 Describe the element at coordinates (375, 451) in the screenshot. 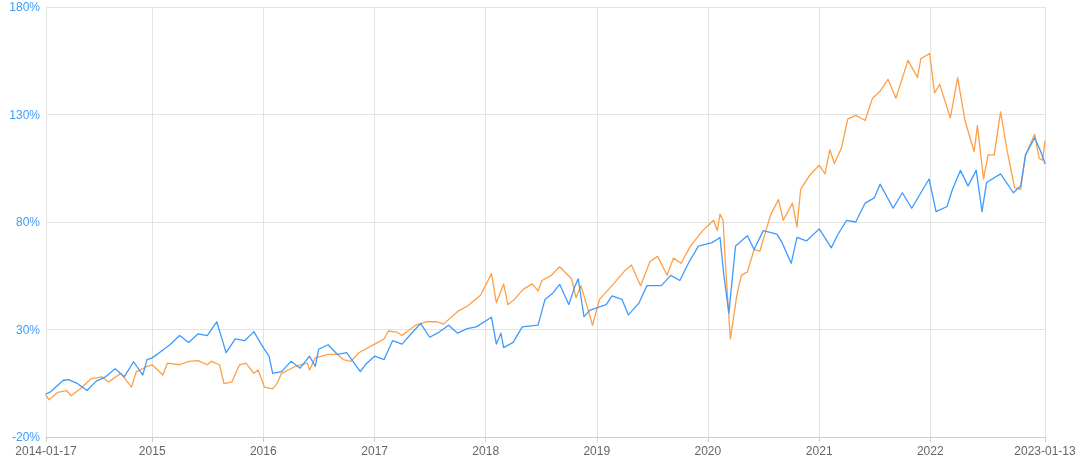

I see `x-tick-label: 2017` at that location.